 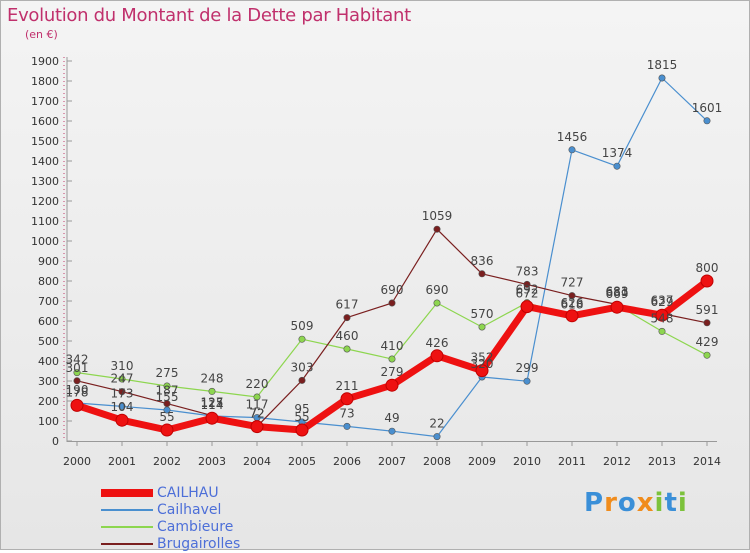 What do you see at coordinates (45, 81) in the screenshot?
I see `y-tick-label: 1800` at bounding box center [45, 81].